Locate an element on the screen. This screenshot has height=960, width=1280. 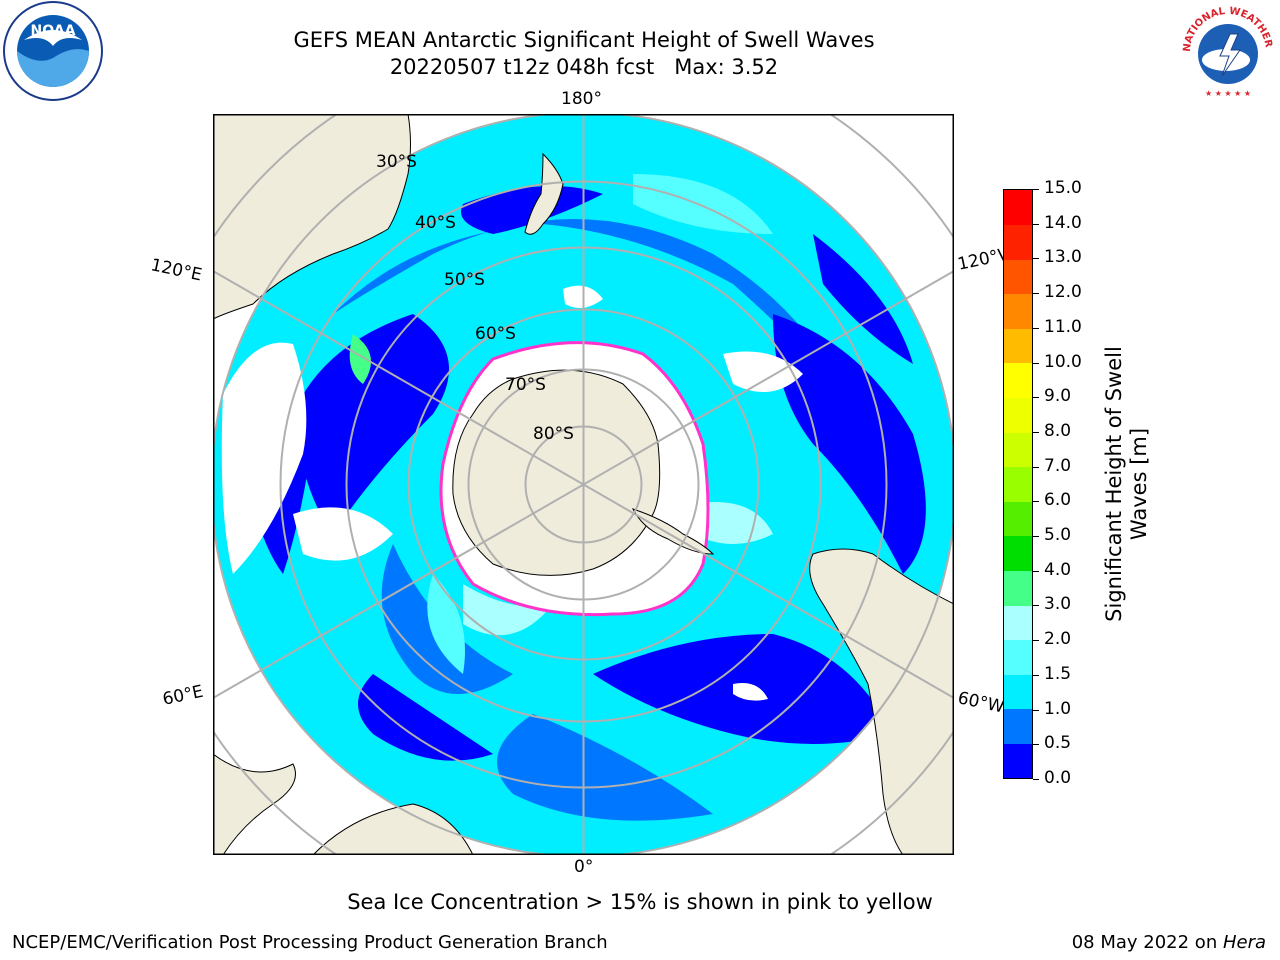
colorbar-tick-label: 4.0 is located at coordinates (1058, 569).